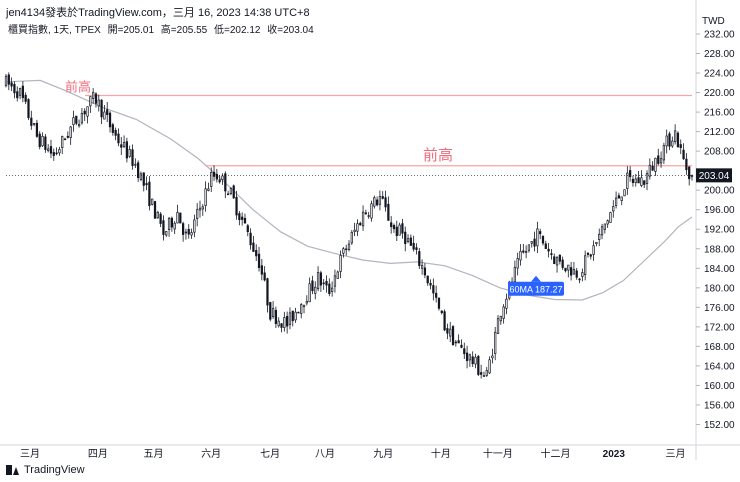  Describe the element at coordinates (555, 453) in the screenshot. I see `time-tick-label: 十二月` at that location.